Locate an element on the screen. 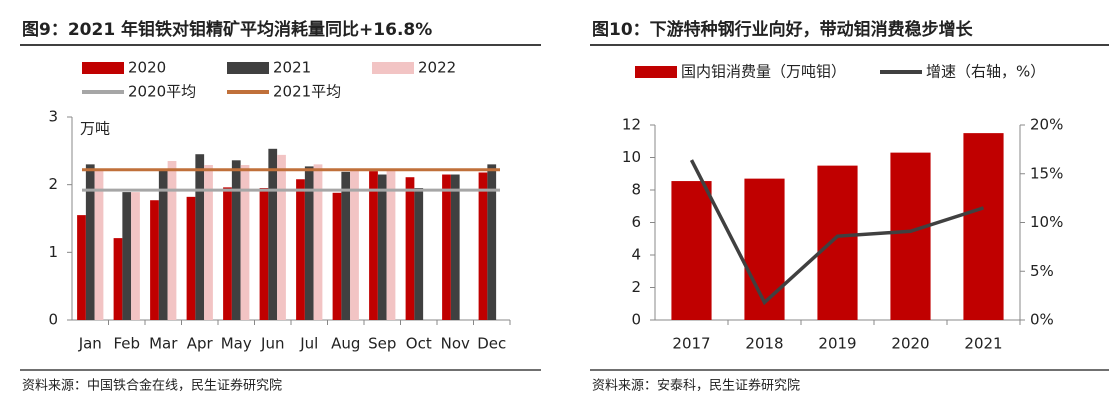 The height and width of the screenshot is (407, 1113). y-tick-label: 1 is located at coordinates (53, 252).